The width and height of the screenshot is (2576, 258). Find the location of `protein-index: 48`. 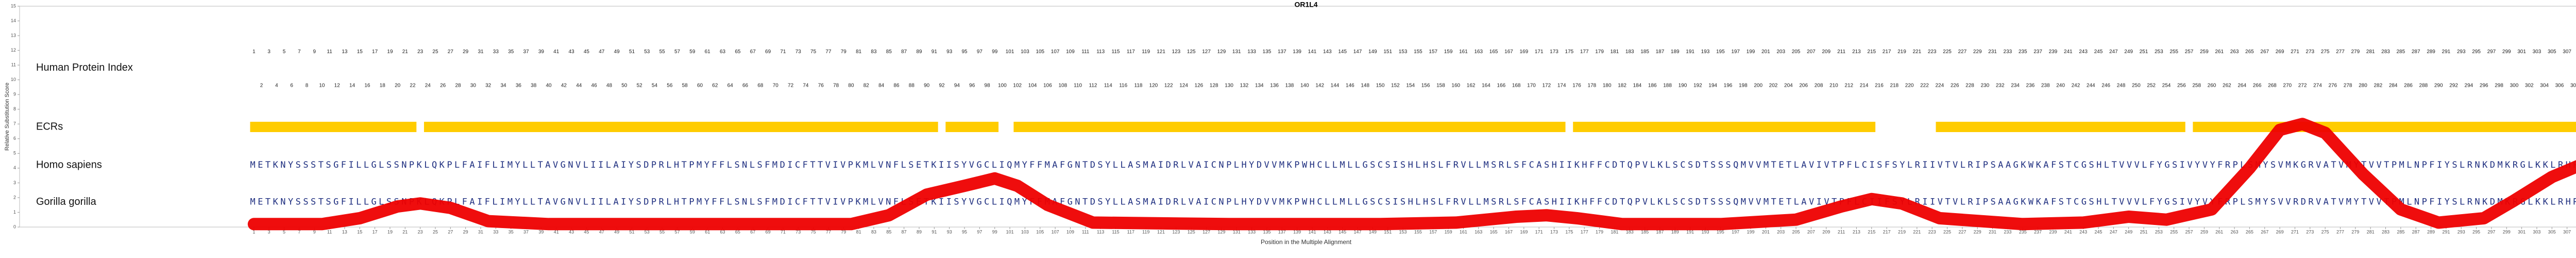

protein-index: 48 is located at coordinates (609, 86).